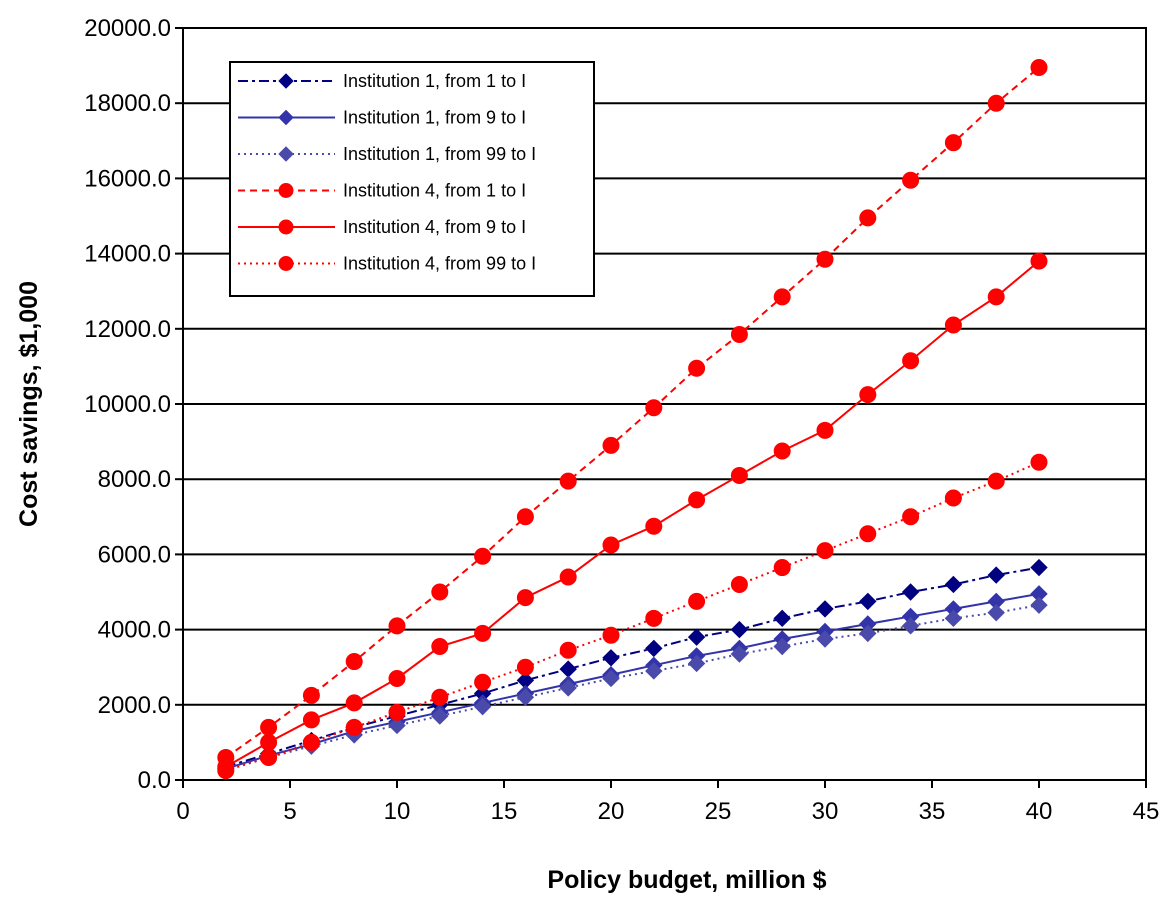 This screenshot has width=1166, height=908. I want to click on x-tick-label: 20, so click(611, 811).